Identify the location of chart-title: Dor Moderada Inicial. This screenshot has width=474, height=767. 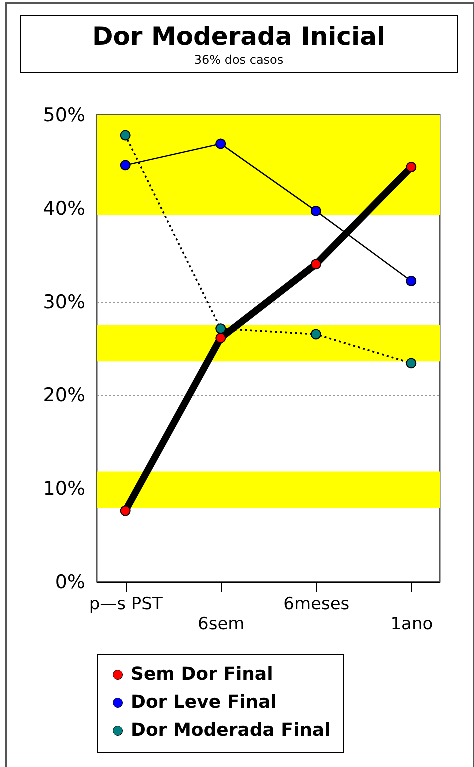
(239, 36).